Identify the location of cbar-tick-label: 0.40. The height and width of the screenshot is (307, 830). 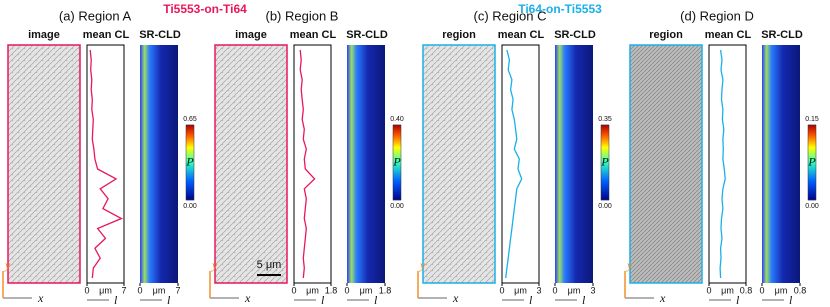
(397, 119).